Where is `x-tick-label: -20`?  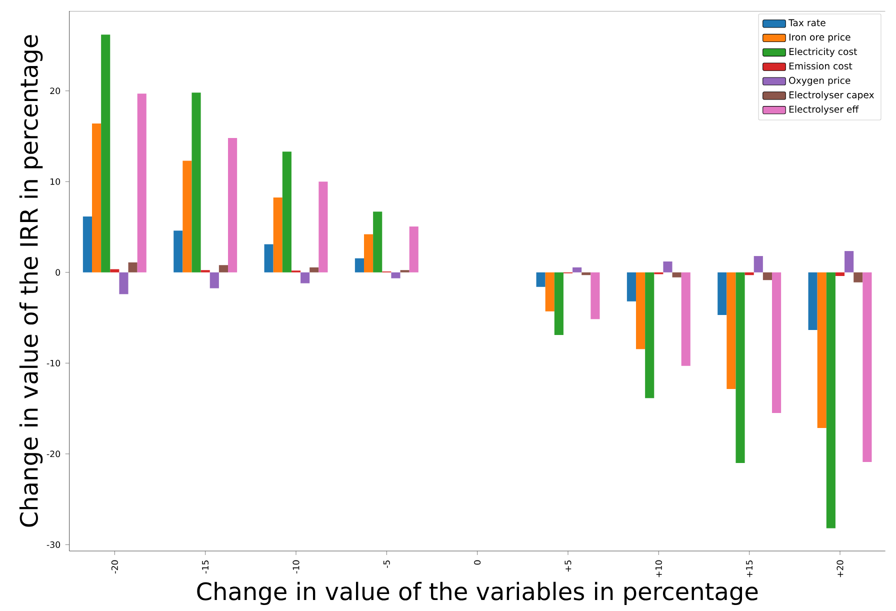 x-tick-label: -20 is located at coordinates (114, 567).